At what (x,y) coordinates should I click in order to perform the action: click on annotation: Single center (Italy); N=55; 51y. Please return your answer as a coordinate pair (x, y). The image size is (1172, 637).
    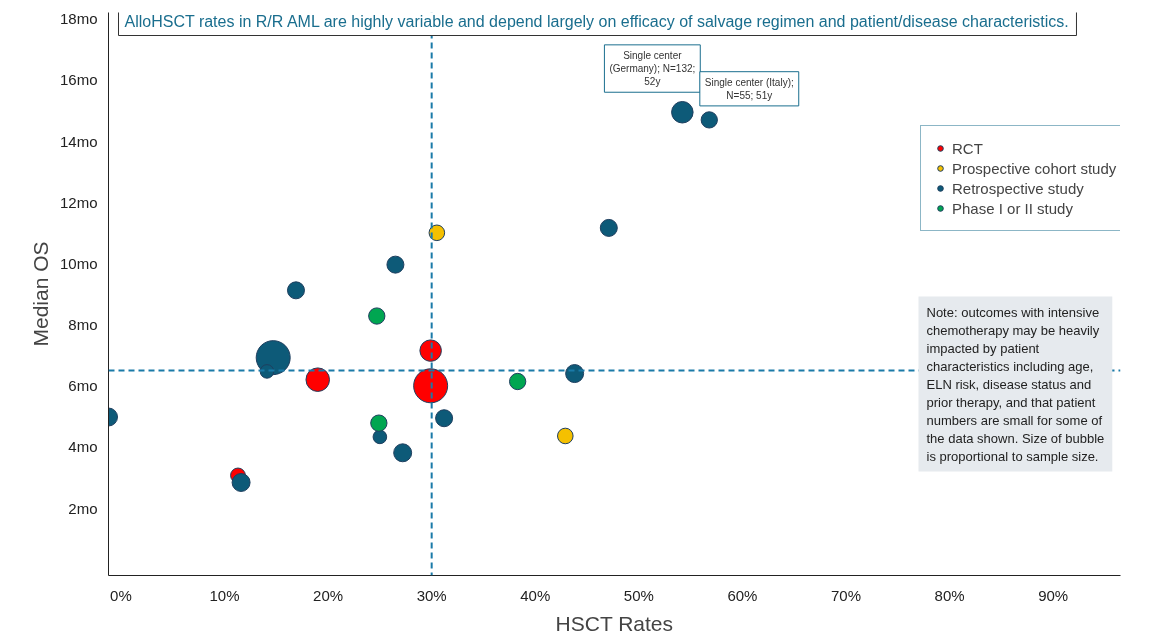
    Looking at the image, I should click on (749, 88).